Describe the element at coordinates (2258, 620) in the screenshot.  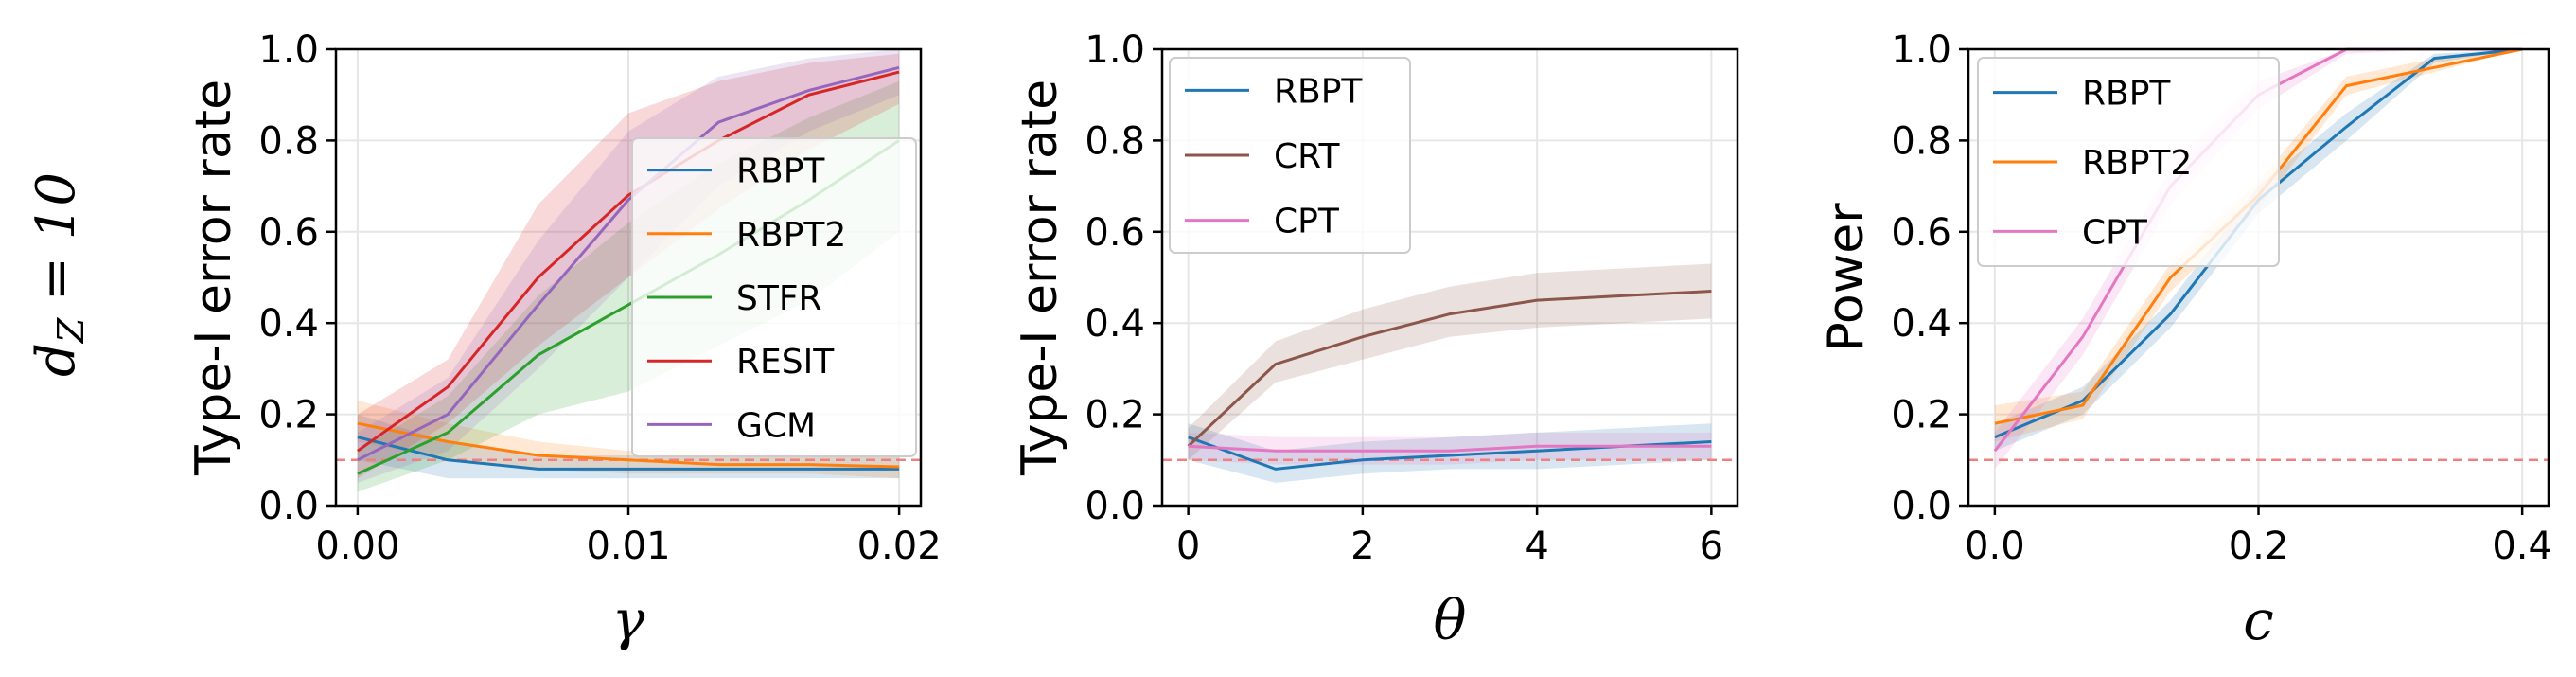
I see `x-axis-label: c` at that location.